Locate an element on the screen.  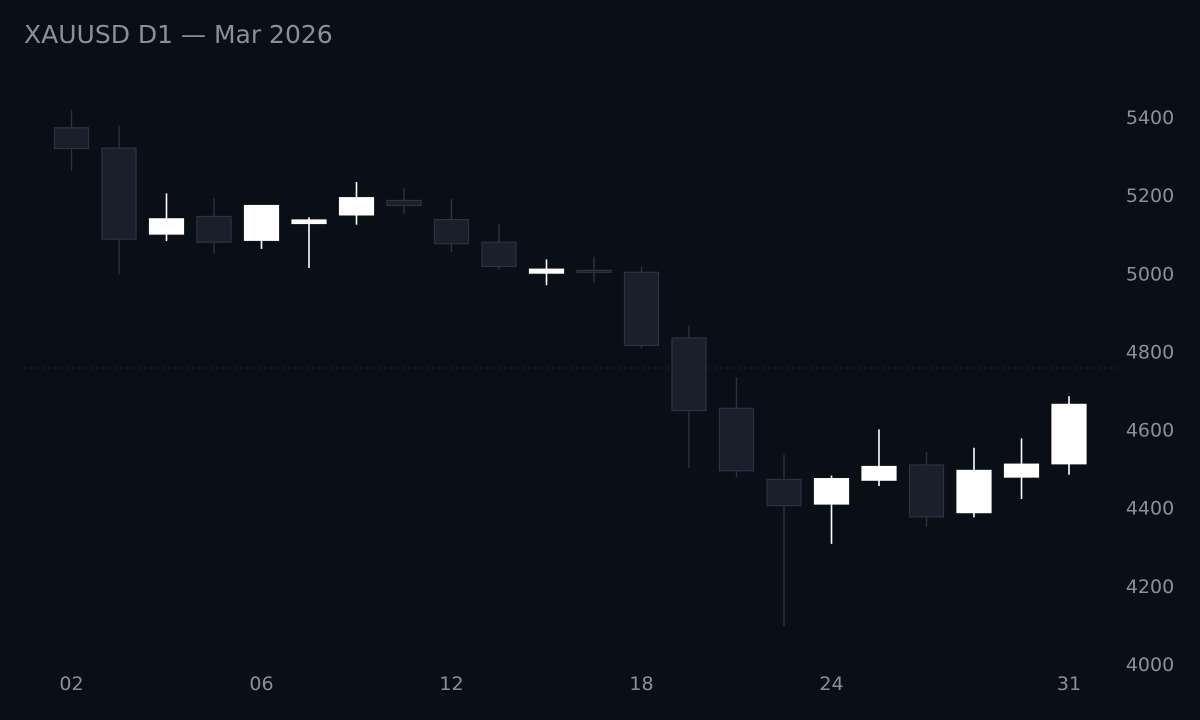
y-tick-label: 4600 is located at coordinates (1150, 431).